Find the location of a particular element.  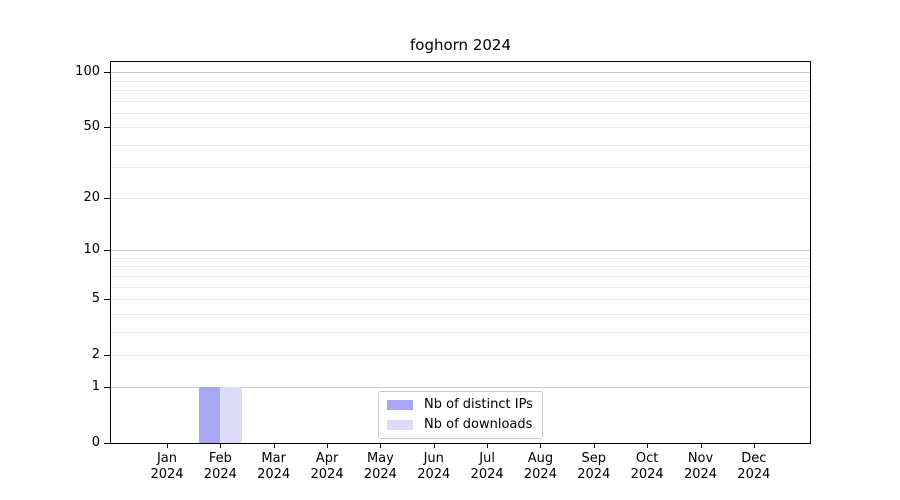

x-tick-month: Mar is located at coordinates (273, 458).